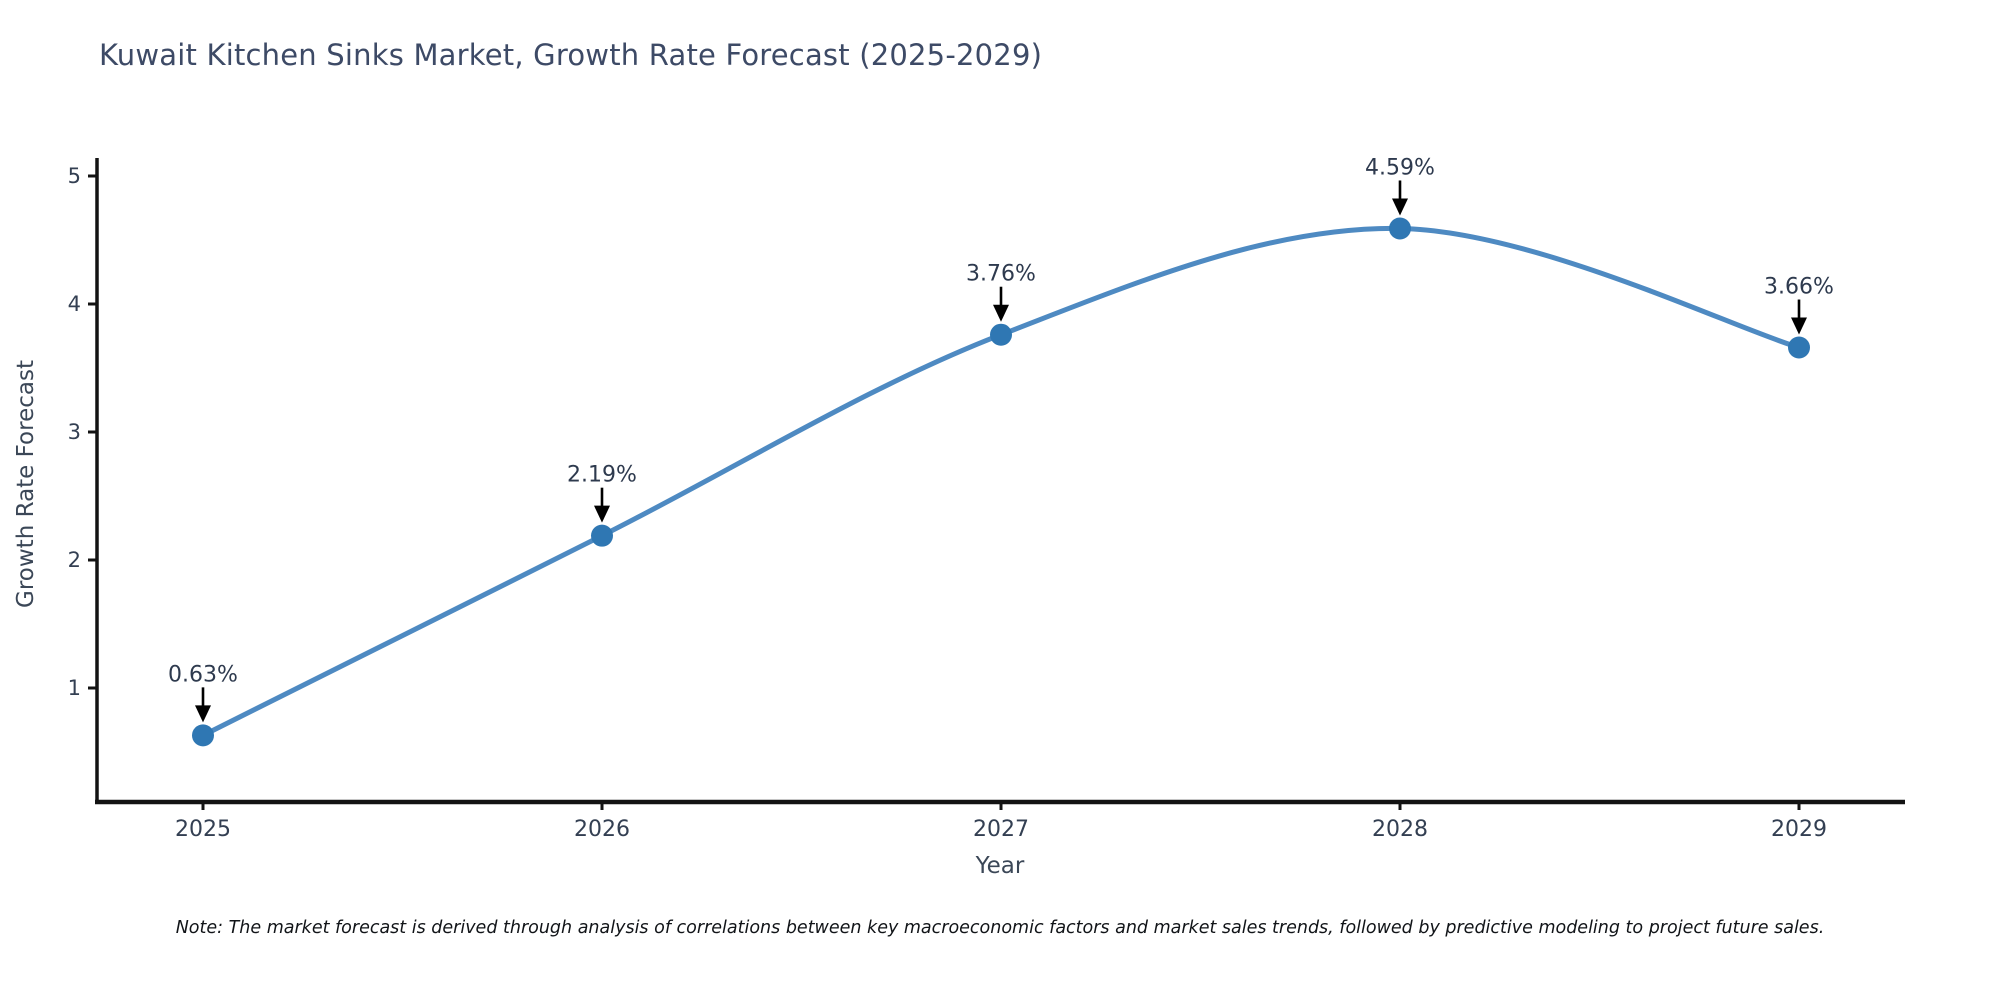 This screenshot has width=2000, height=1000. What do you see at coordinates (1799, 287) in the screenshot?
I see `data-point-label: 3.66%` at bounding box center [1799, 287].